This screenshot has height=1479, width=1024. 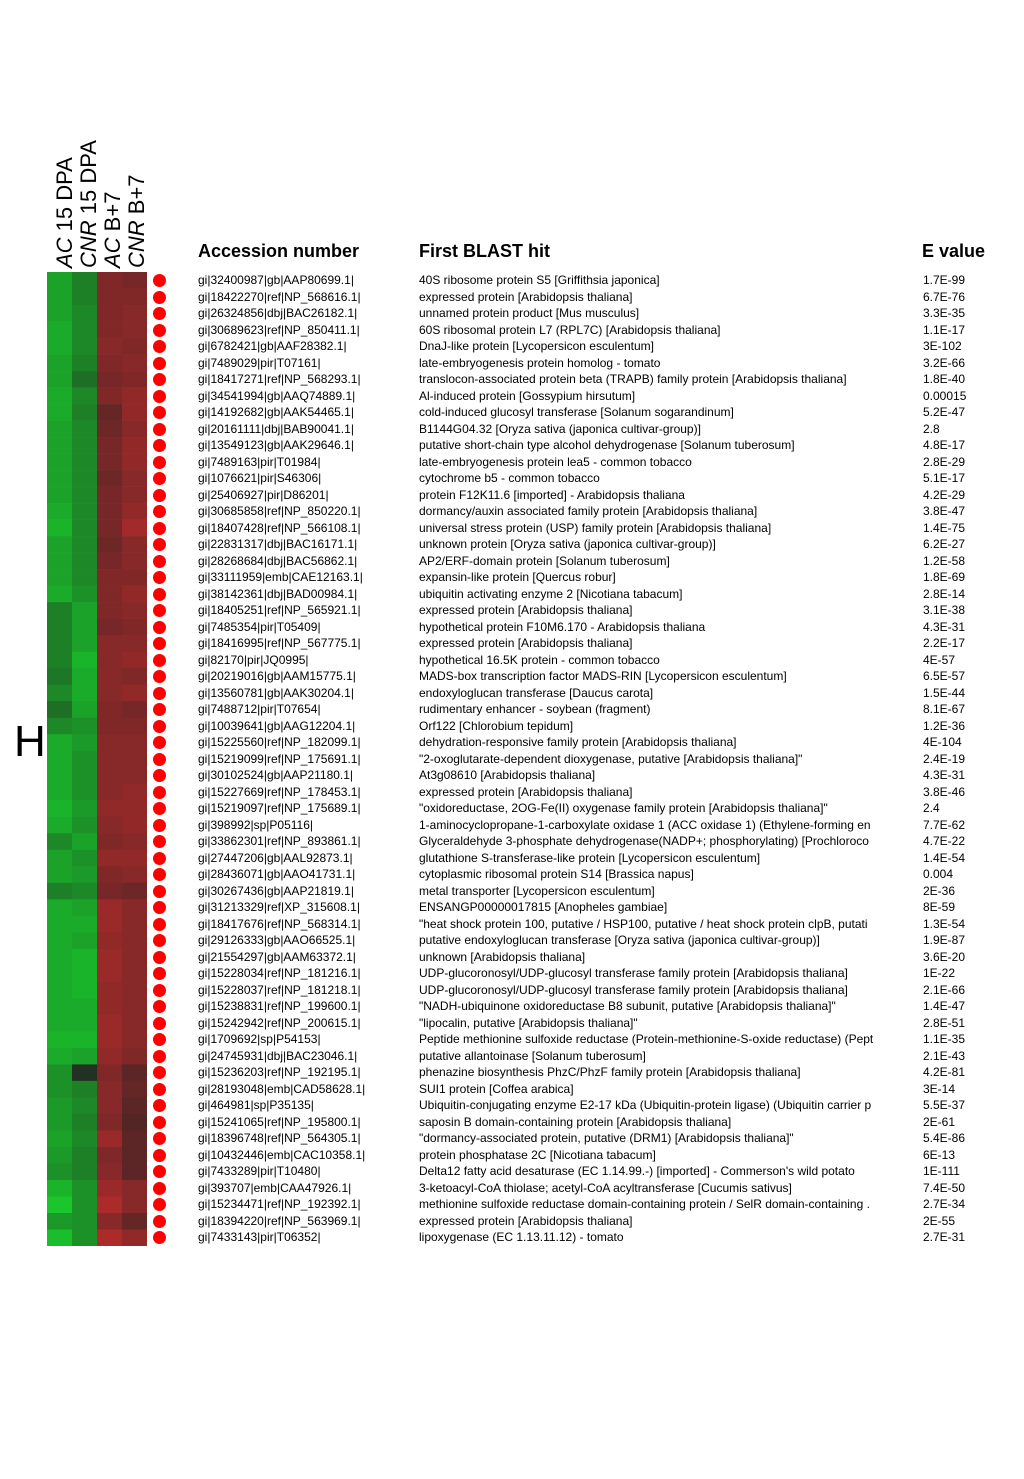 What do you see at coordinates (931, 808) in the screenshot?
I see `e-value-cell: 2.4` at bounding box center [931, 808].